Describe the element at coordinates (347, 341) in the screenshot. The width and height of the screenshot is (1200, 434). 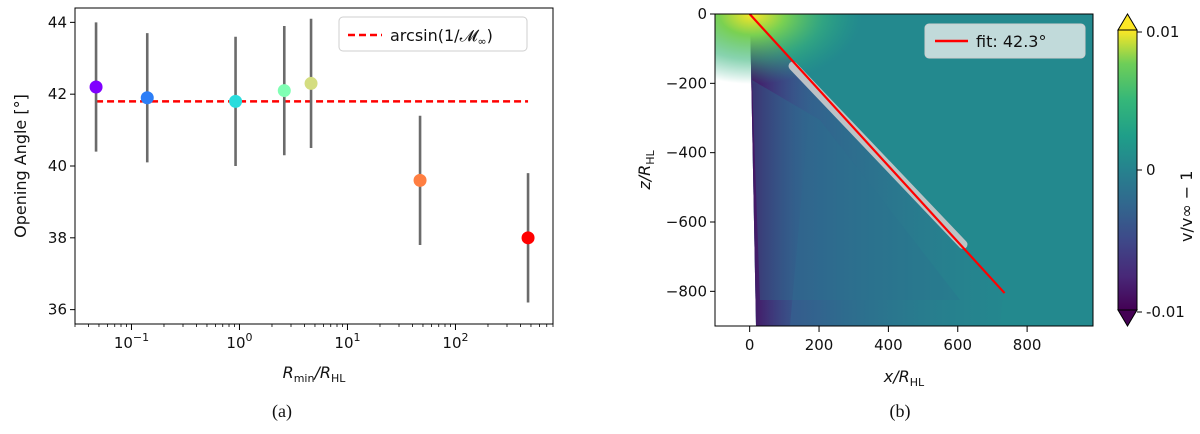
I see `x-tick-label: 10¹` at that location.